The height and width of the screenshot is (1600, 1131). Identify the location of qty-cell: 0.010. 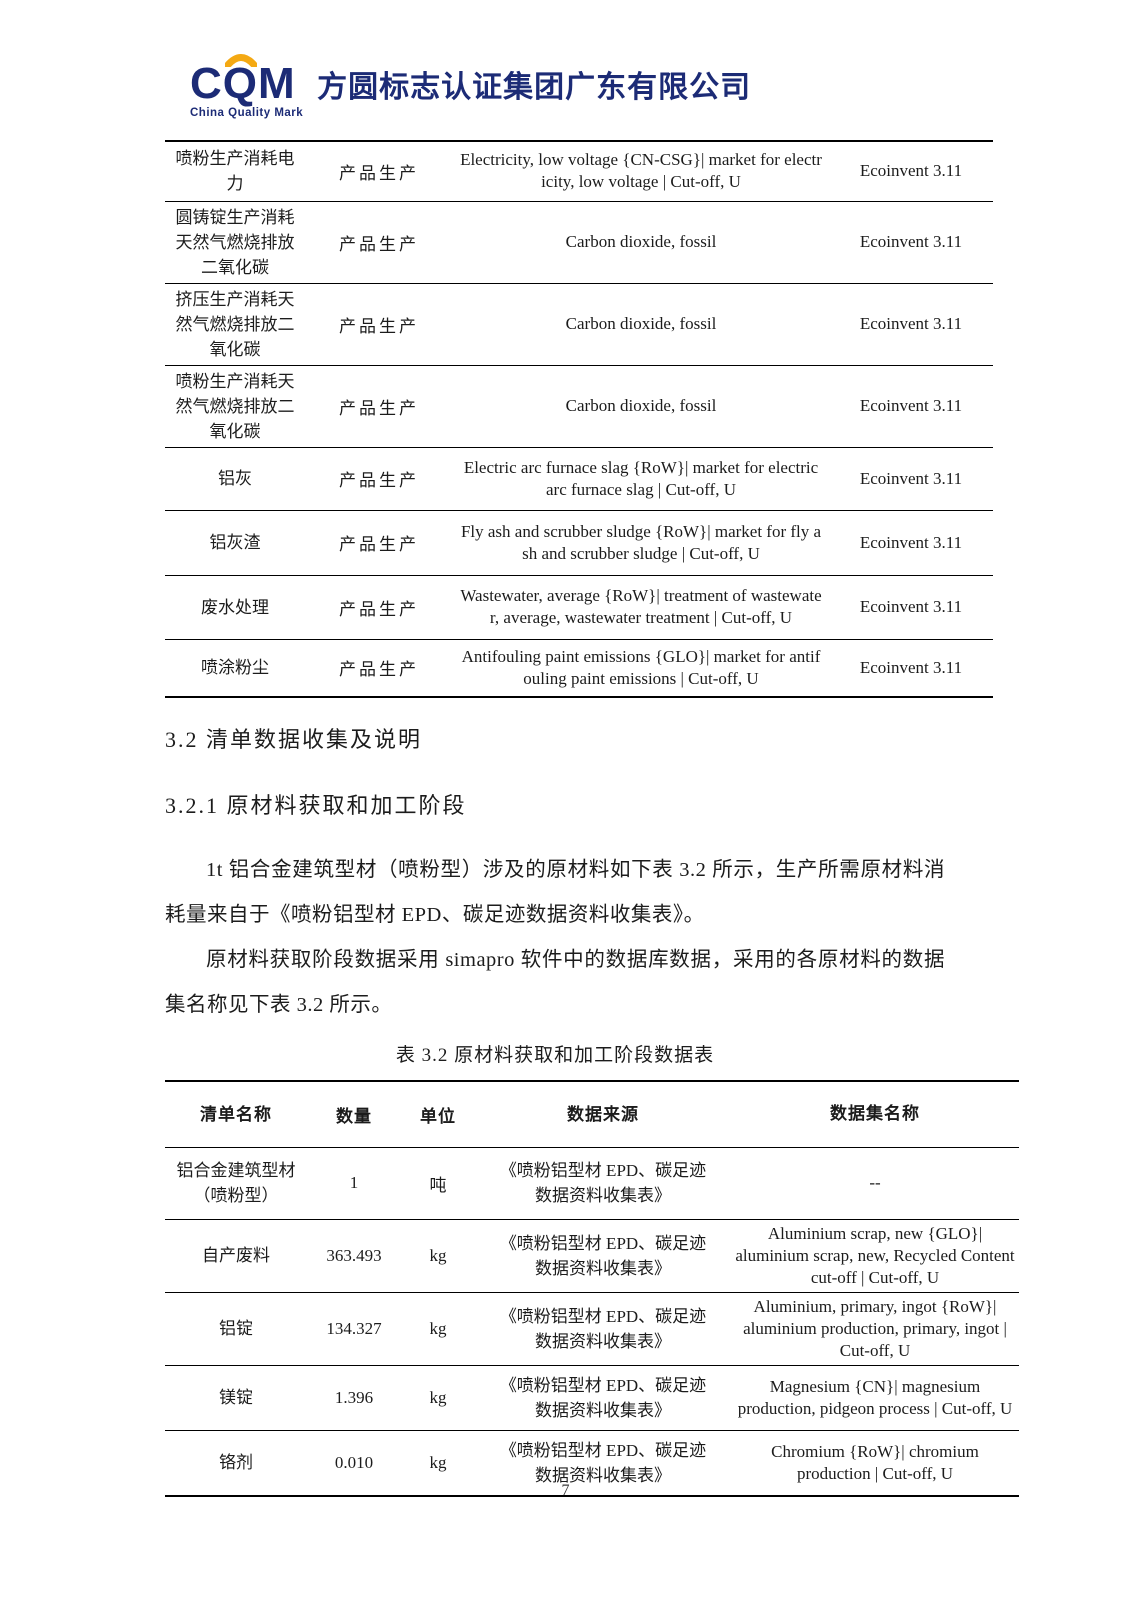
(354, 1462).